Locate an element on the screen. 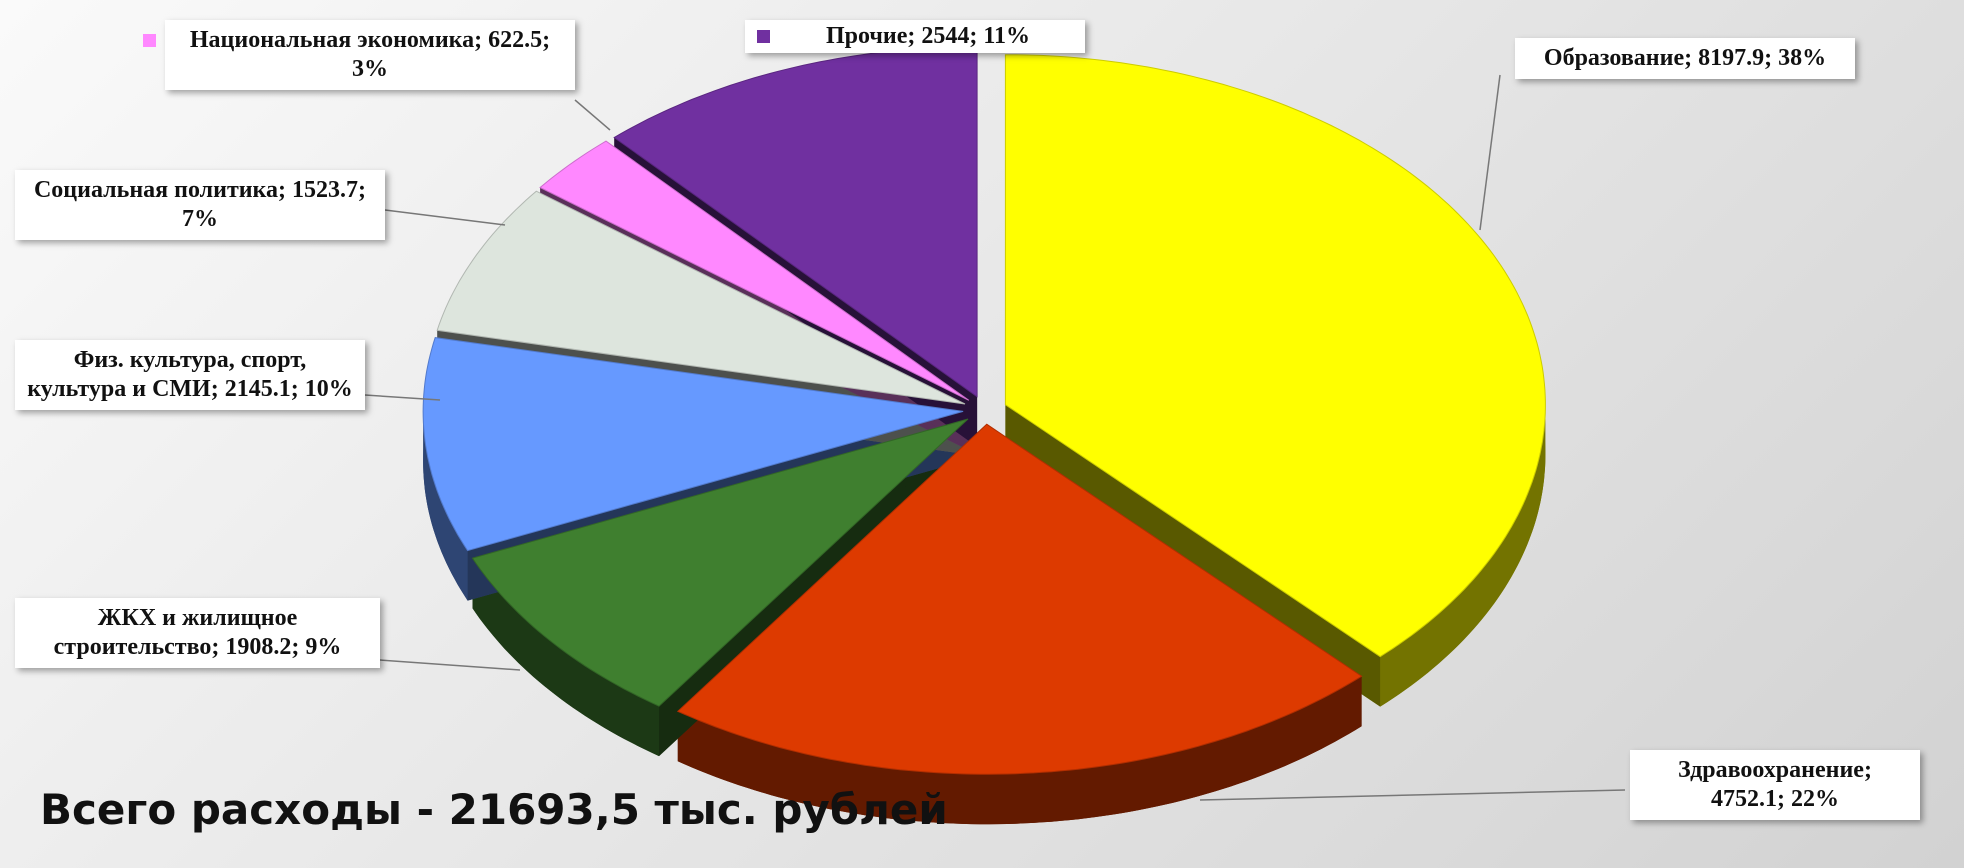  data-label: Образование; 8197.9; 38% is located at coordinates (1685, 58).